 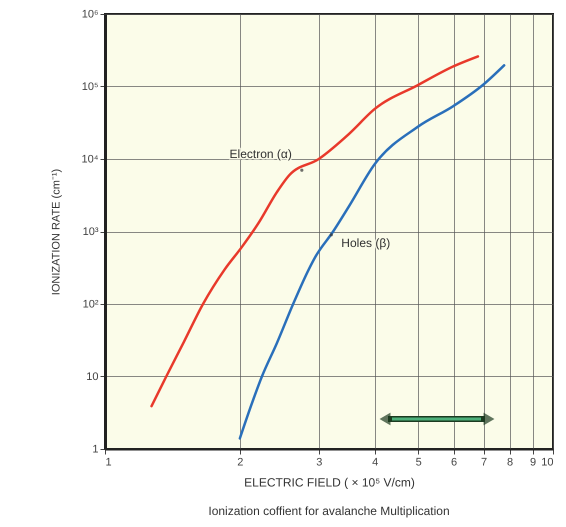 What do you see at coordinates (90, 14) in the screenshot?
I see `y-tick-label: 10⁶` at bounding box center [90, 14].